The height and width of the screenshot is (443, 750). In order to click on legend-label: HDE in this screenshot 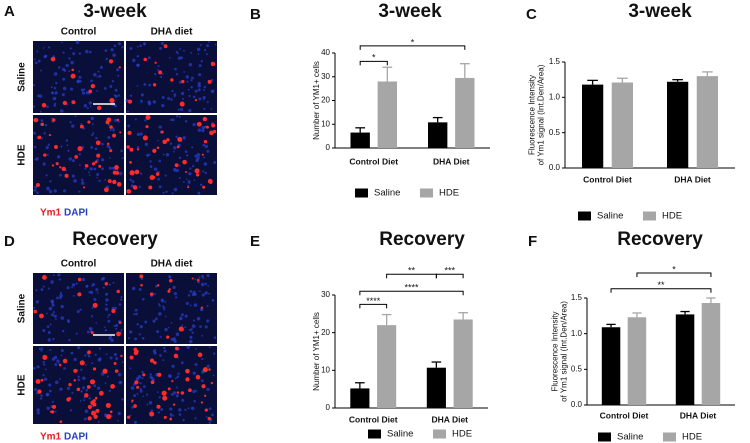, I will do `click(692, 437)`.